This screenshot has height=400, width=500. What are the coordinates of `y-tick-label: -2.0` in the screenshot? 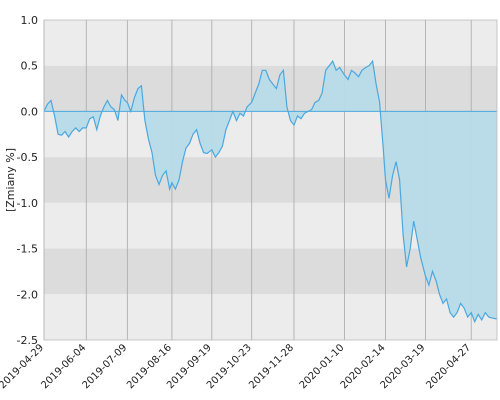 It's located at (27, 294).